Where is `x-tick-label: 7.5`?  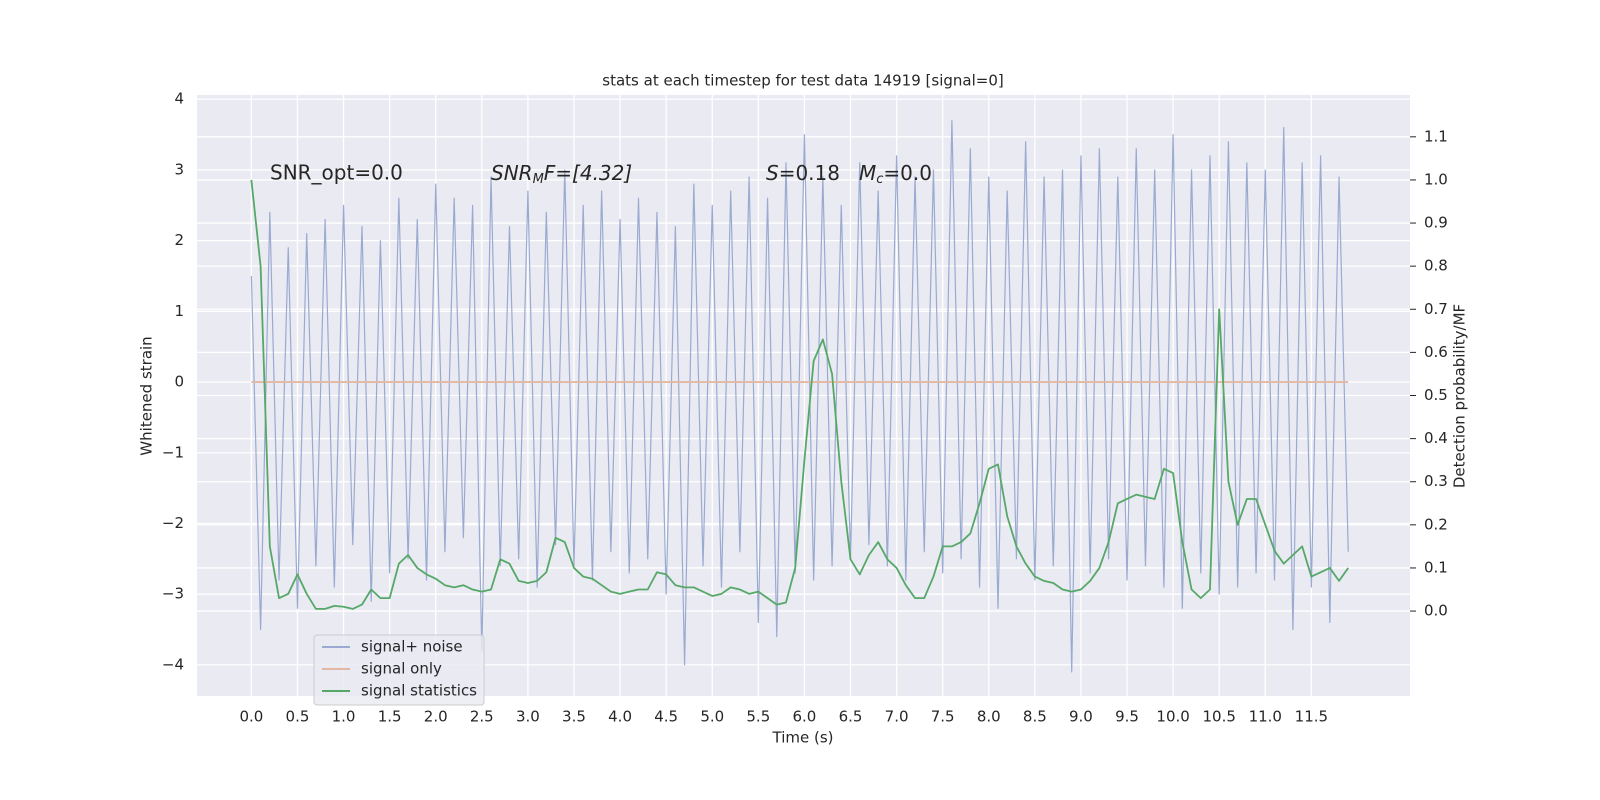
x-tick-label: 7.5 is located at coordinates (943, 717).